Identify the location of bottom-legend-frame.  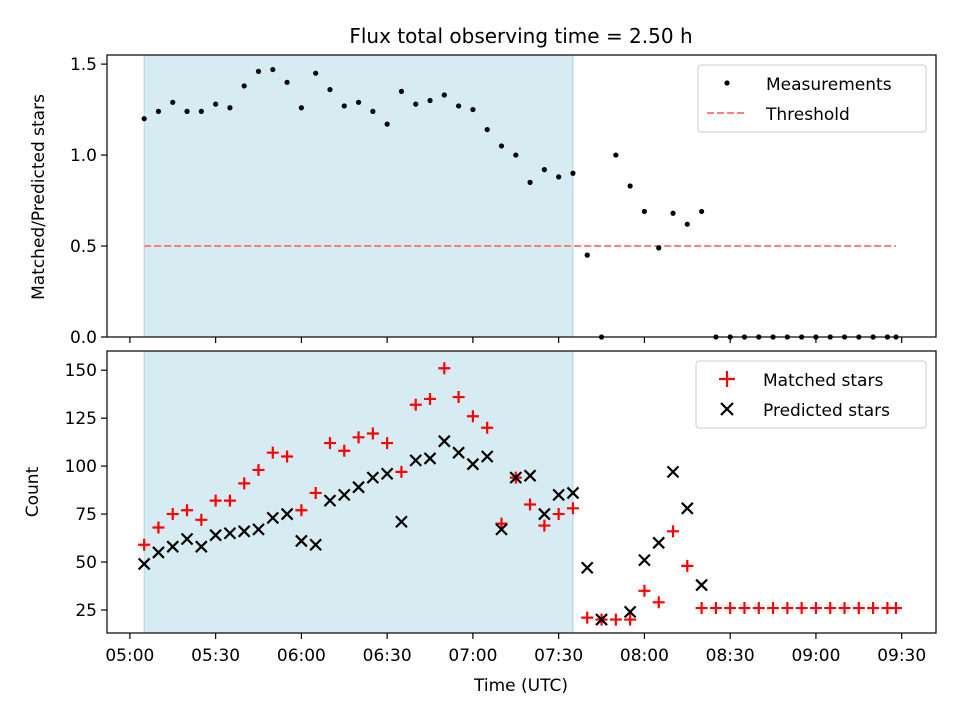
(811, 394).